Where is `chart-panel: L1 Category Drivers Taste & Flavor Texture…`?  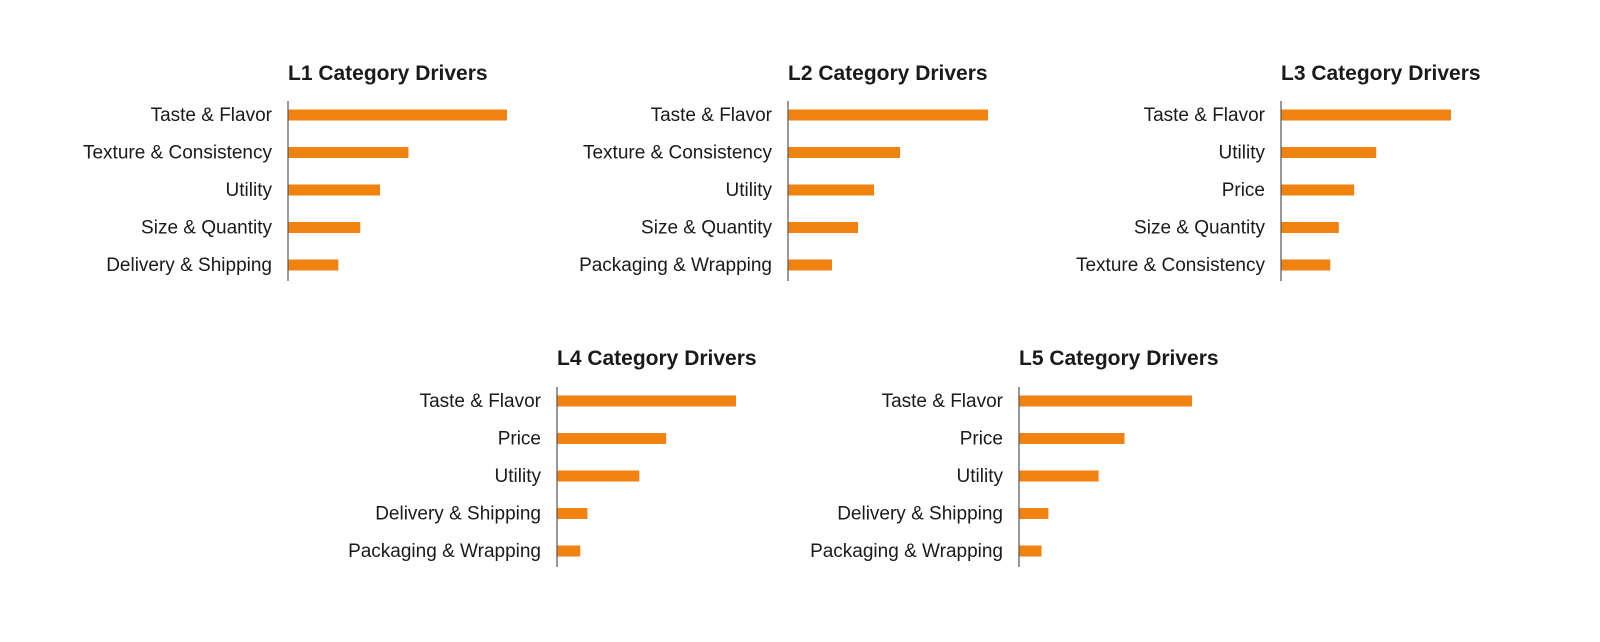 chart-panel: L1 Category Drivers Taste & Flavor Texture… is located at coordinates (295, 171).